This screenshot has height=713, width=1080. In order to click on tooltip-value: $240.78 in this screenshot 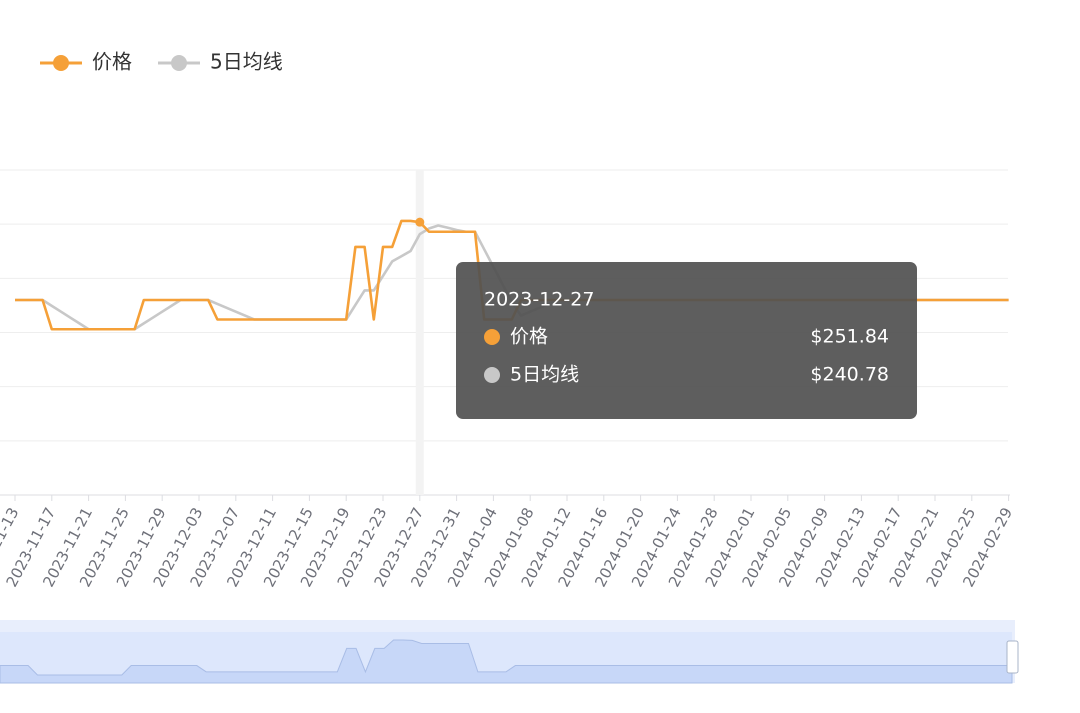, I will do `click(849, 375)`.